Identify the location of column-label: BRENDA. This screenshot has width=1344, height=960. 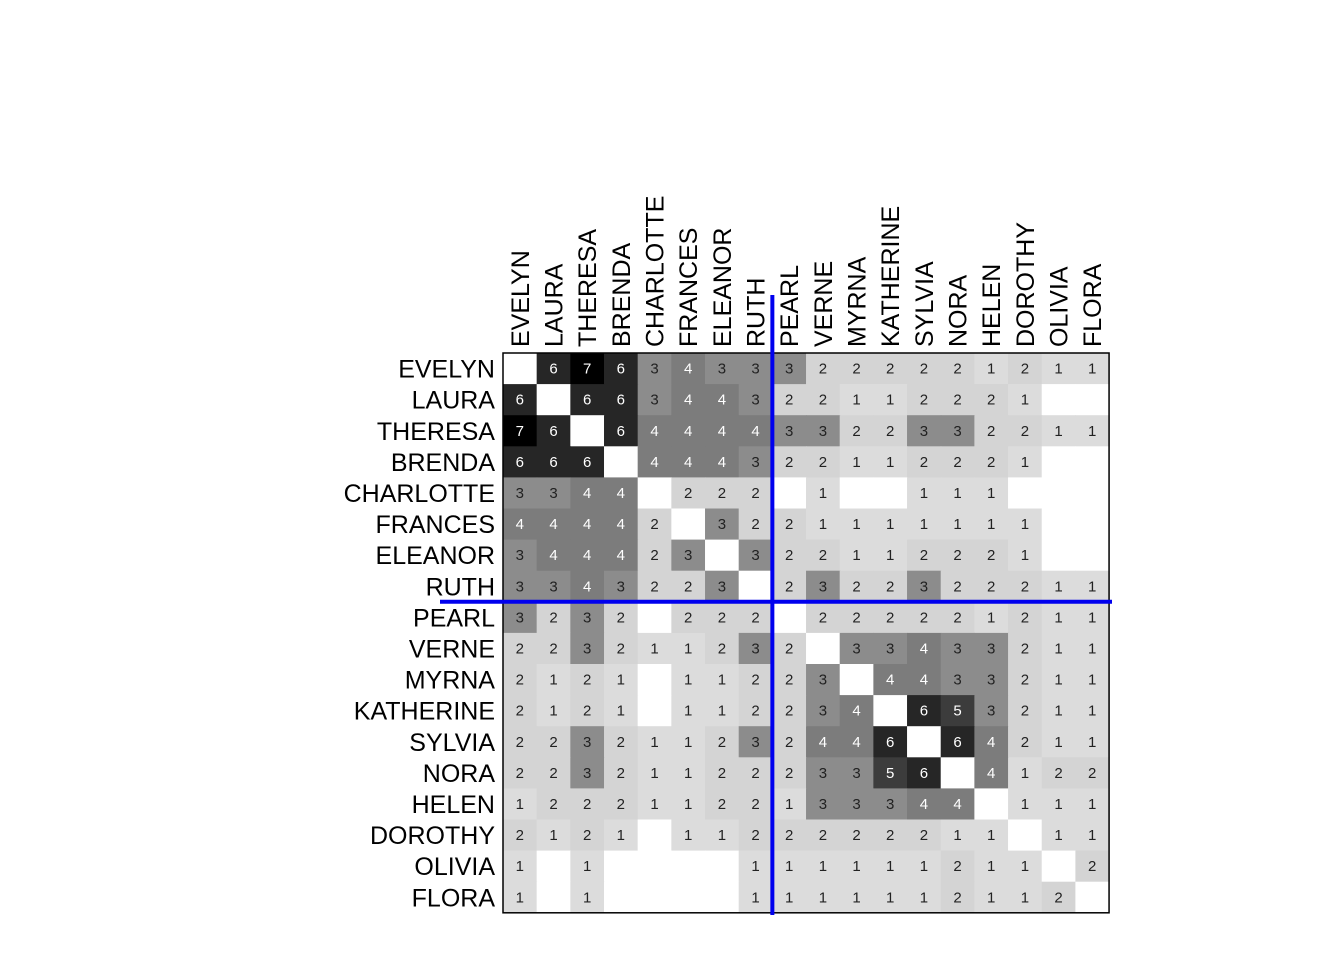
(622, 294).